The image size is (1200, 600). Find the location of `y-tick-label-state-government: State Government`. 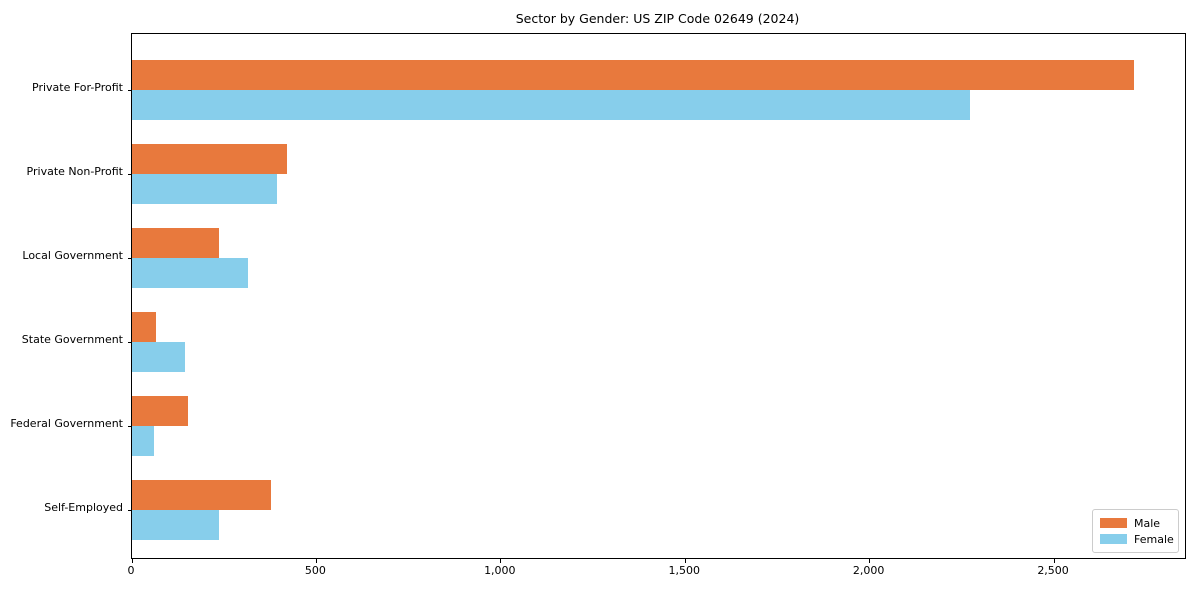

y-tick-label-state-government: State Government is located at coordinates (72, 339).